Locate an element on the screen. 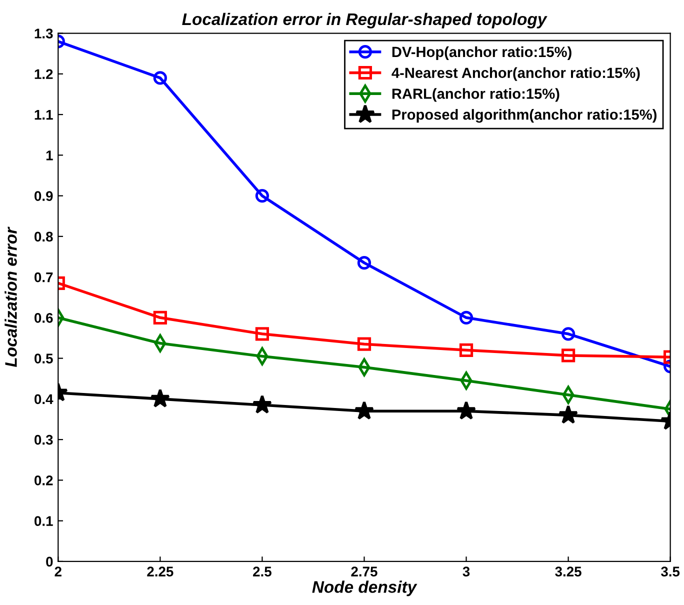 Image resolution: width=684 pixels, height=605 pixels. x-axis-title: Node density is located at coordinates (365, 588).